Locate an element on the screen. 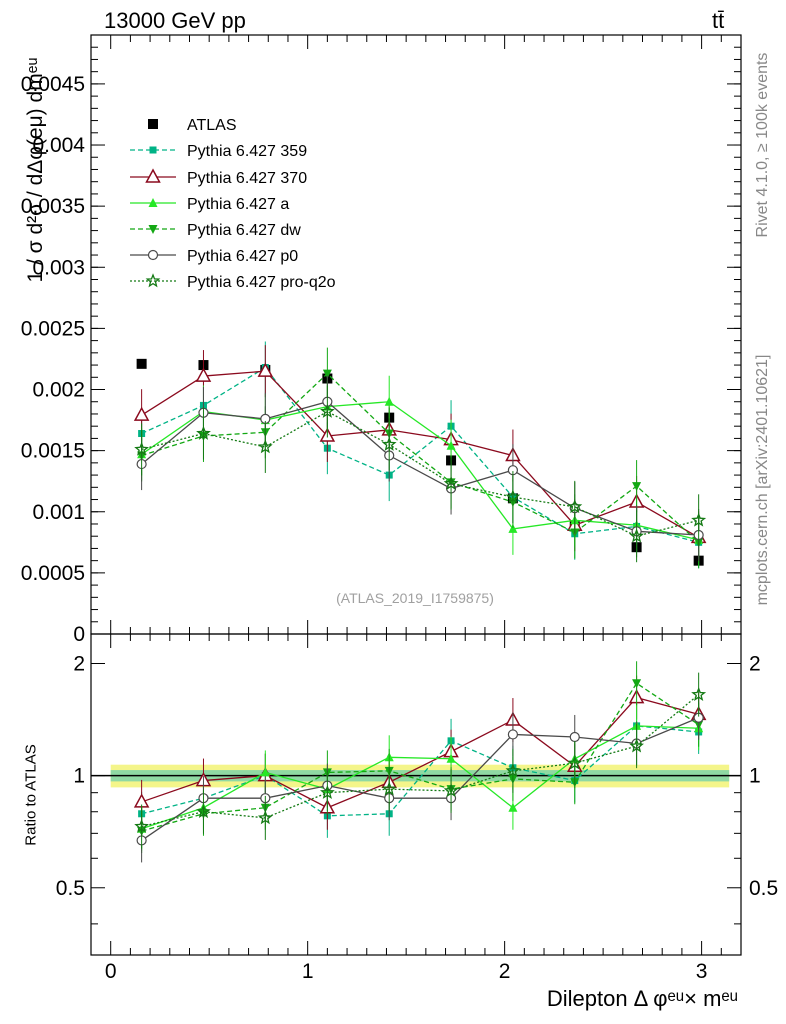 This screenshot has height=1024, width=786. ratio-series-pdw is located at coordinates (420, 757).